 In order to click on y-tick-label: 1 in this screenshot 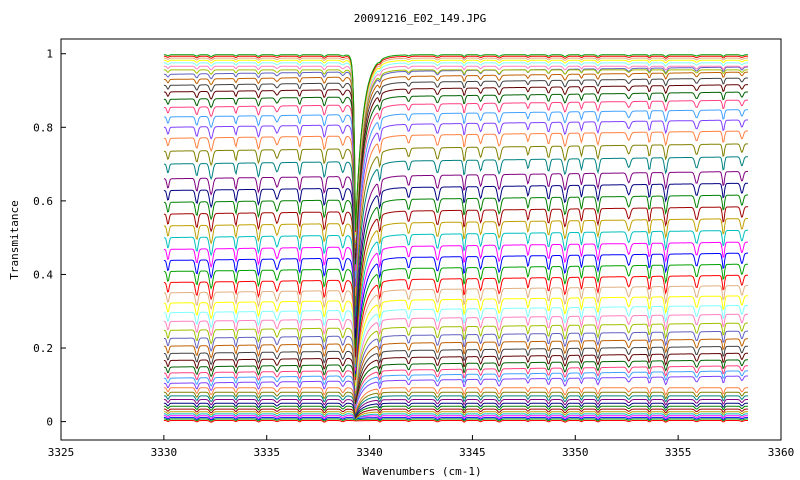, I will do `click(49, 54)`.